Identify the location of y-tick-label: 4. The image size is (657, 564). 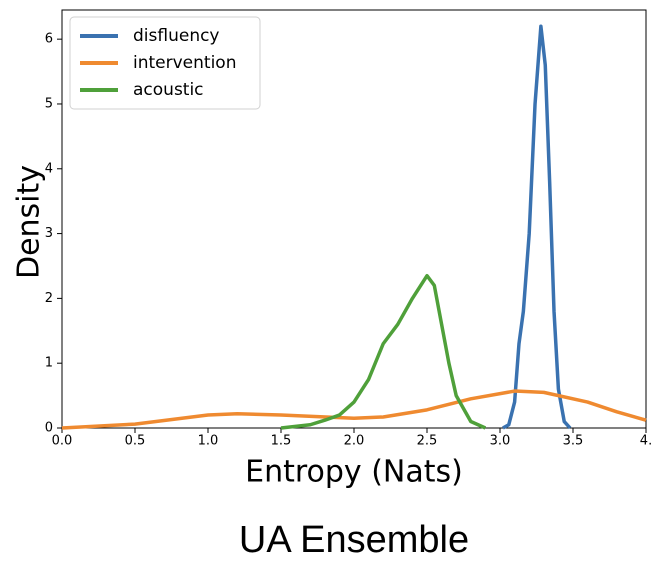
(49, 168).